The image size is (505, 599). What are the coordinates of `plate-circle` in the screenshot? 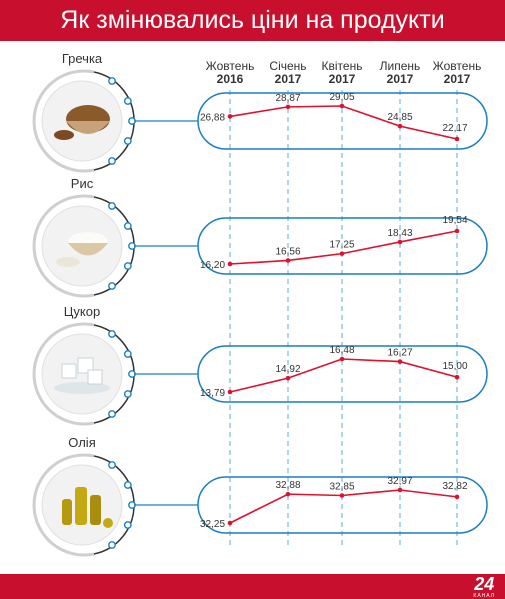 It's located at (82, 374).